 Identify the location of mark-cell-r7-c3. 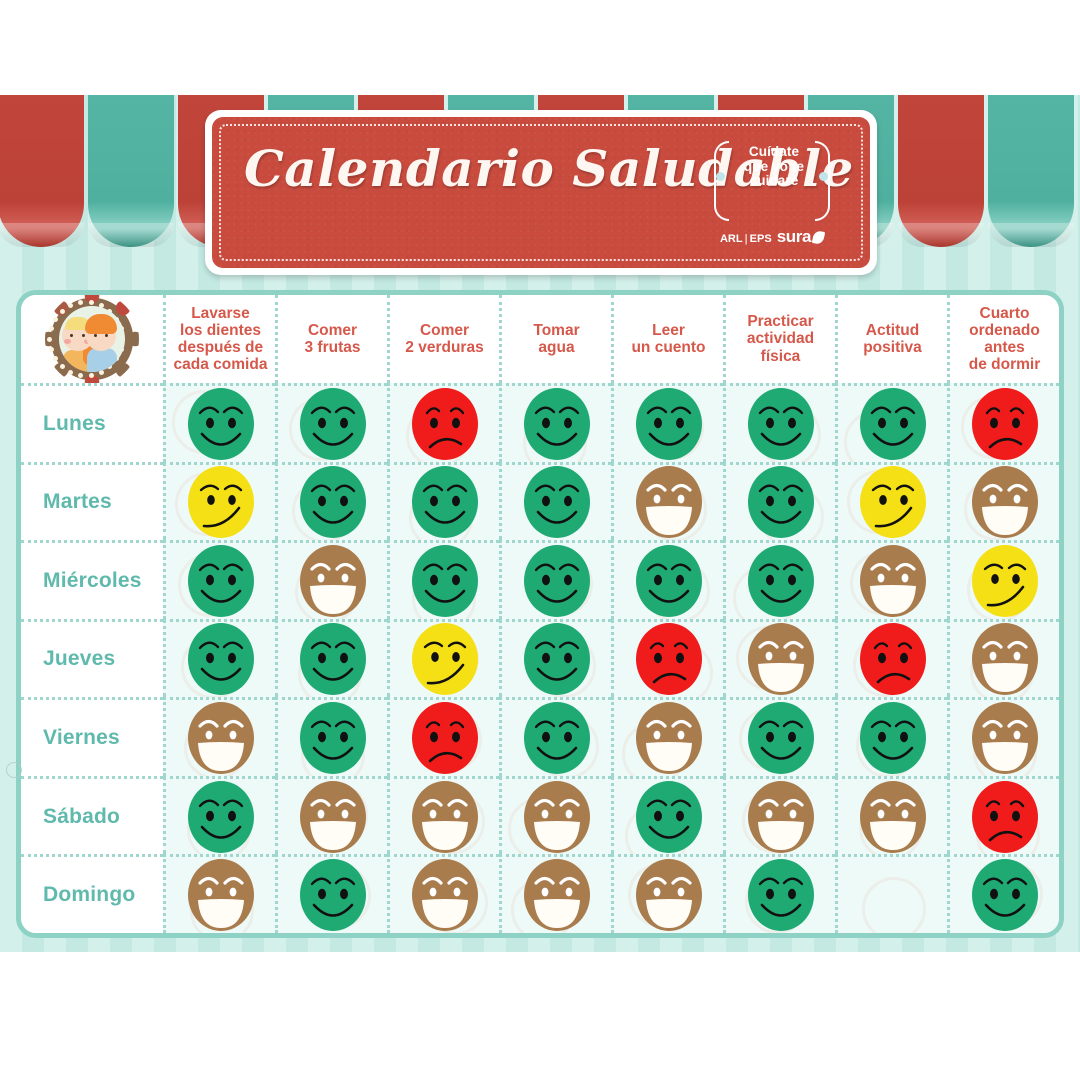
(443, 893).